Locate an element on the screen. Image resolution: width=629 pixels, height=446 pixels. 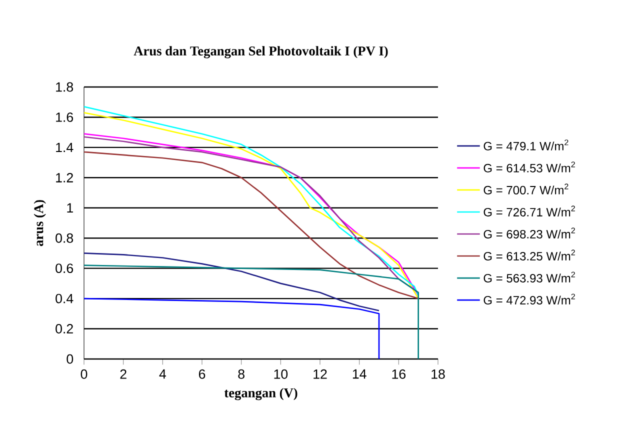
legend-label: G = 726.71 W/m$^{2}$ is located at coordinates (529, 211).